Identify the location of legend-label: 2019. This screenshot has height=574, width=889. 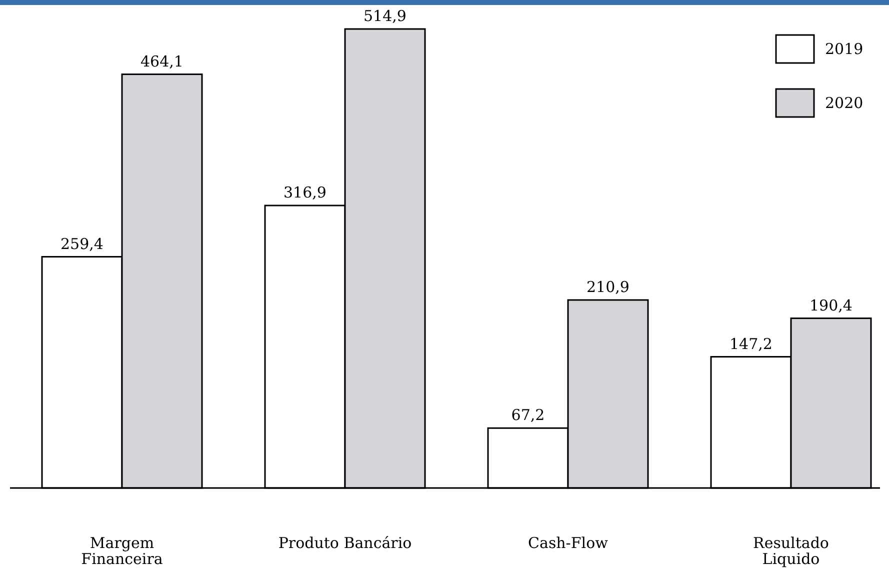
(844, 49).